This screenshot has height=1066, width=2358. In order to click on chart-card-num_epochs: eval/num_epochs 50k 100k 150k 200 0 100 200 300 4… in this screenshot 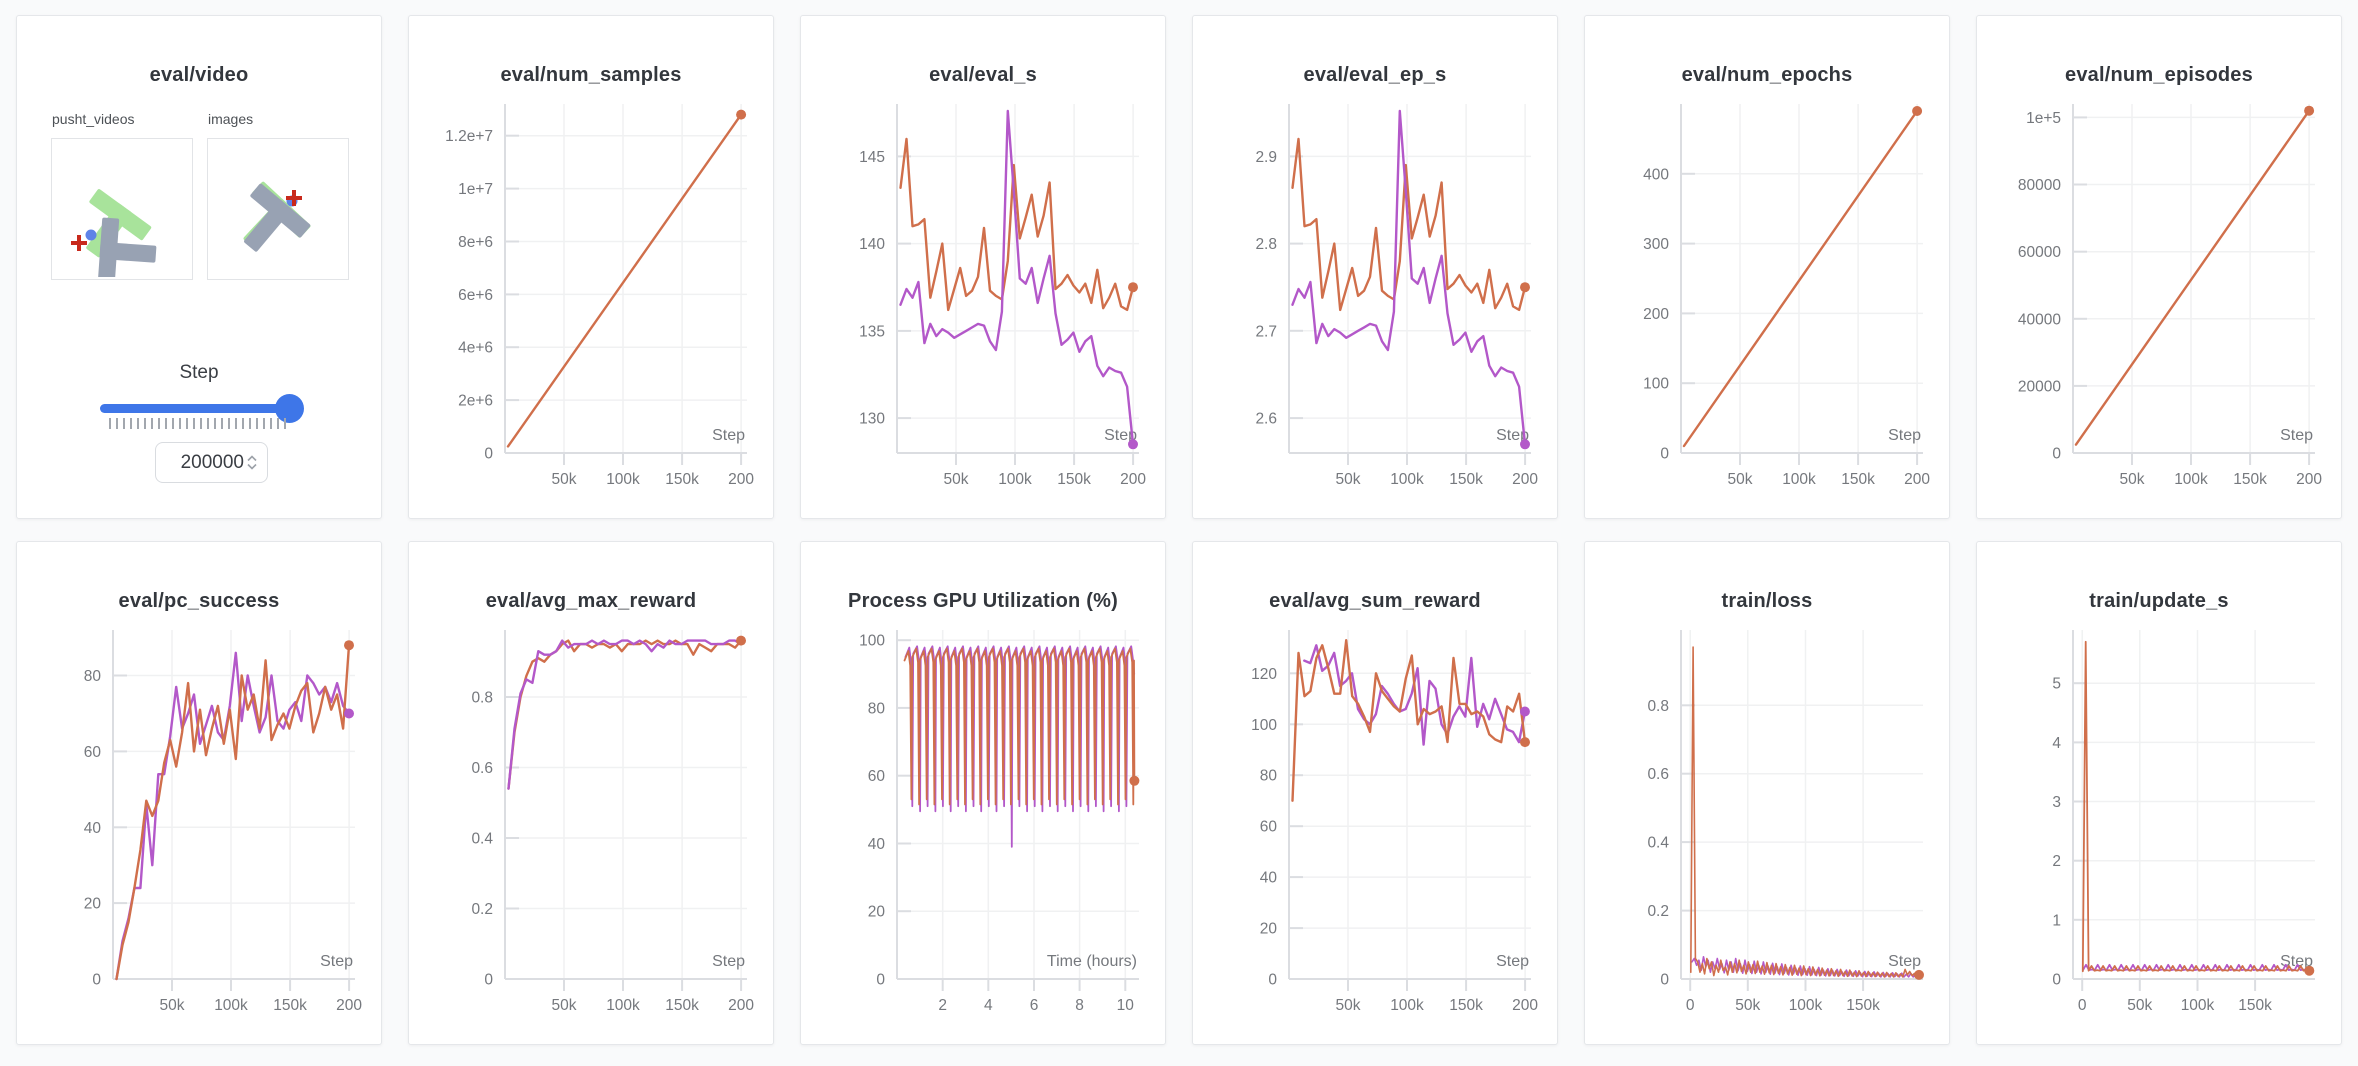, I will do `click(1767, 267)`.